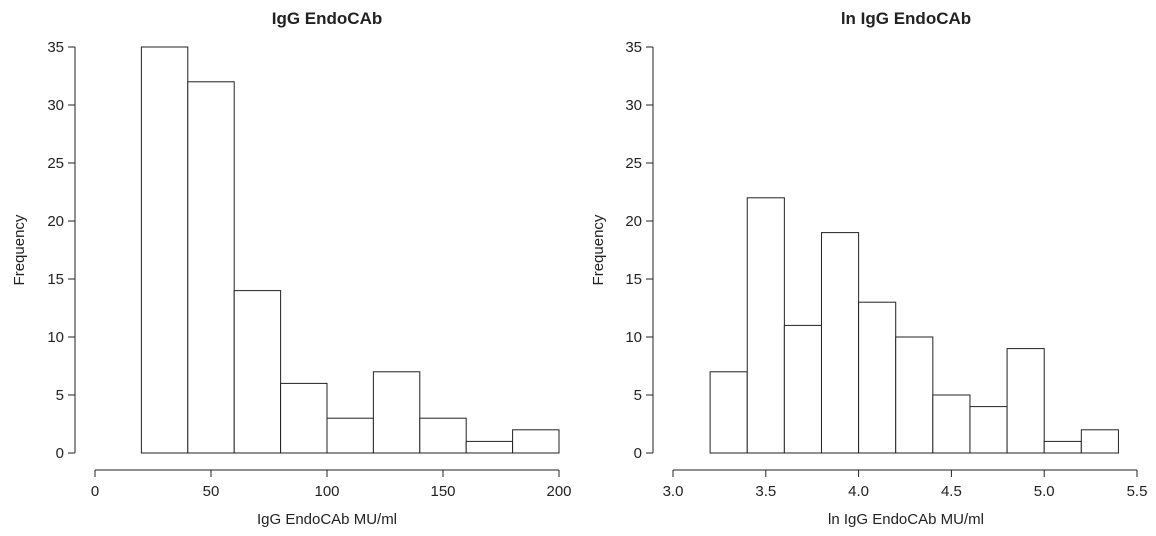 This screenshot has height=536, width=1156. Describe the element at coordinates (1137, 491) in the screenshot. I see `x-tick-label: 5.5` at that location.